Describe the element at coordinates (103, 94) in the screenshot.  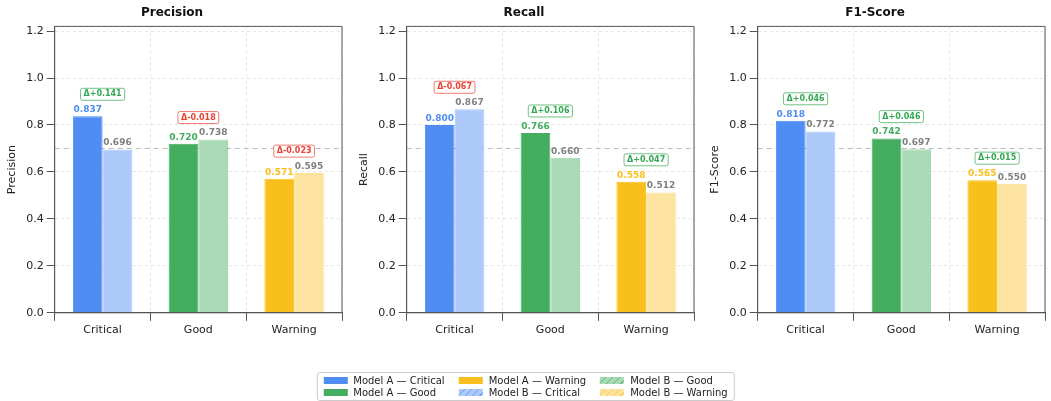
I see `annotation: Δ+0.141` at that location.